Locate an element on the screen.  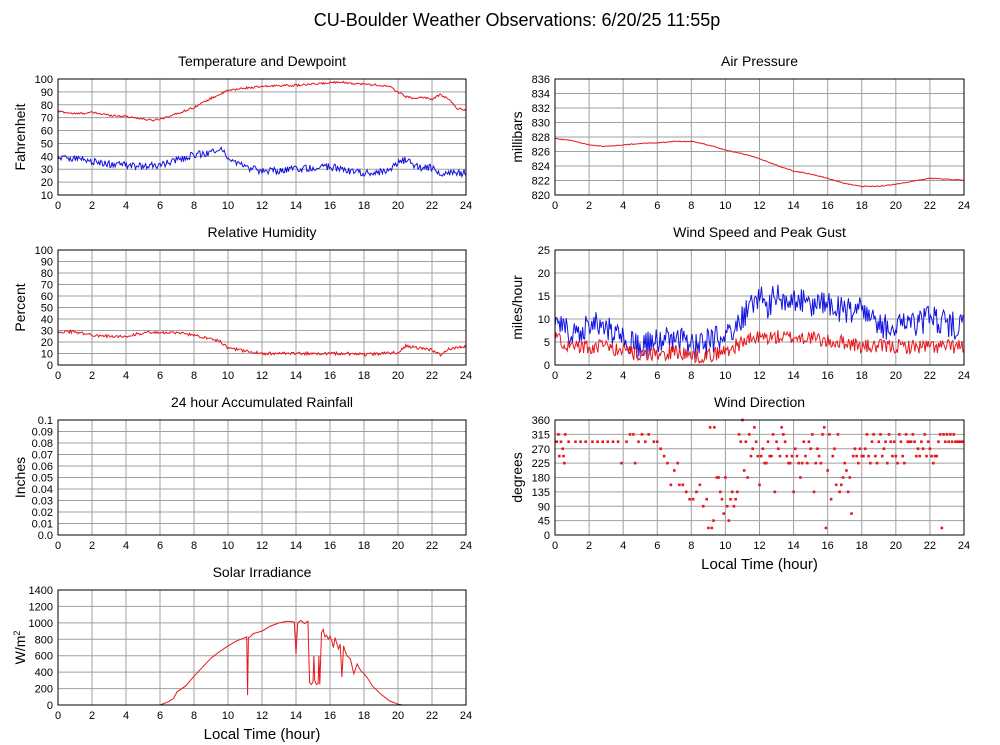
y-tick-label: 1400 is located at coordinates (41, 591).